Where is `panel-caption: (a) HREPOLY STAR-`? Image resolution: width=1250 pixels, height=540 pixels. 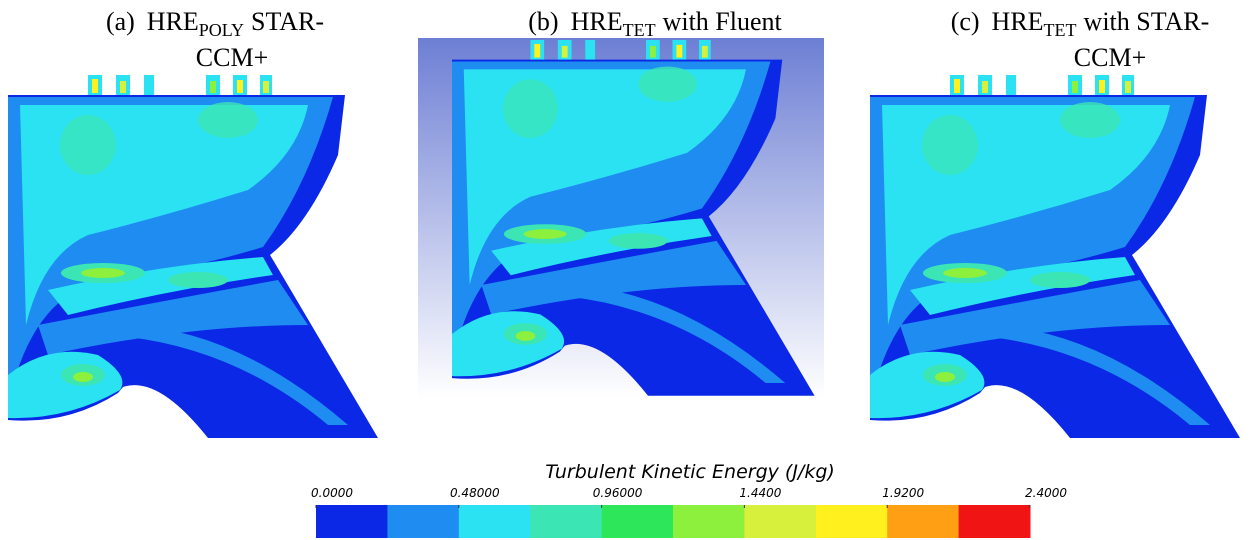 panel-caption: (a) HREPOLY STAR- is located at coordinates (215, 23).